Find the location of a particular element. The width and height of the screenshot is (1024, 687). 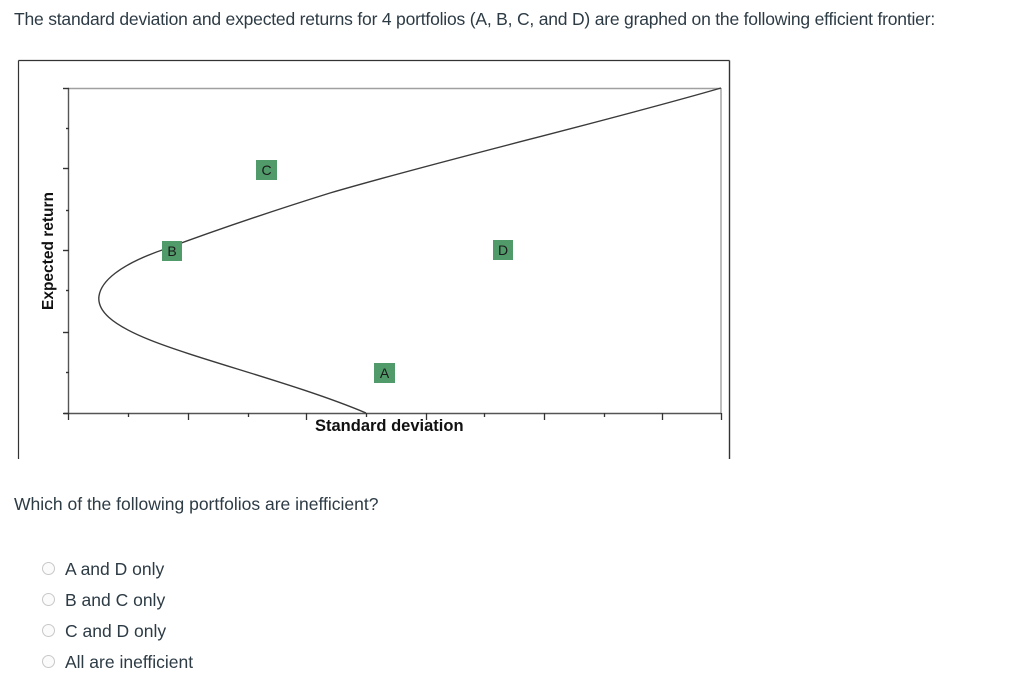

answer-option-c-and-d: C and D only is located at coordinates (117, 631).